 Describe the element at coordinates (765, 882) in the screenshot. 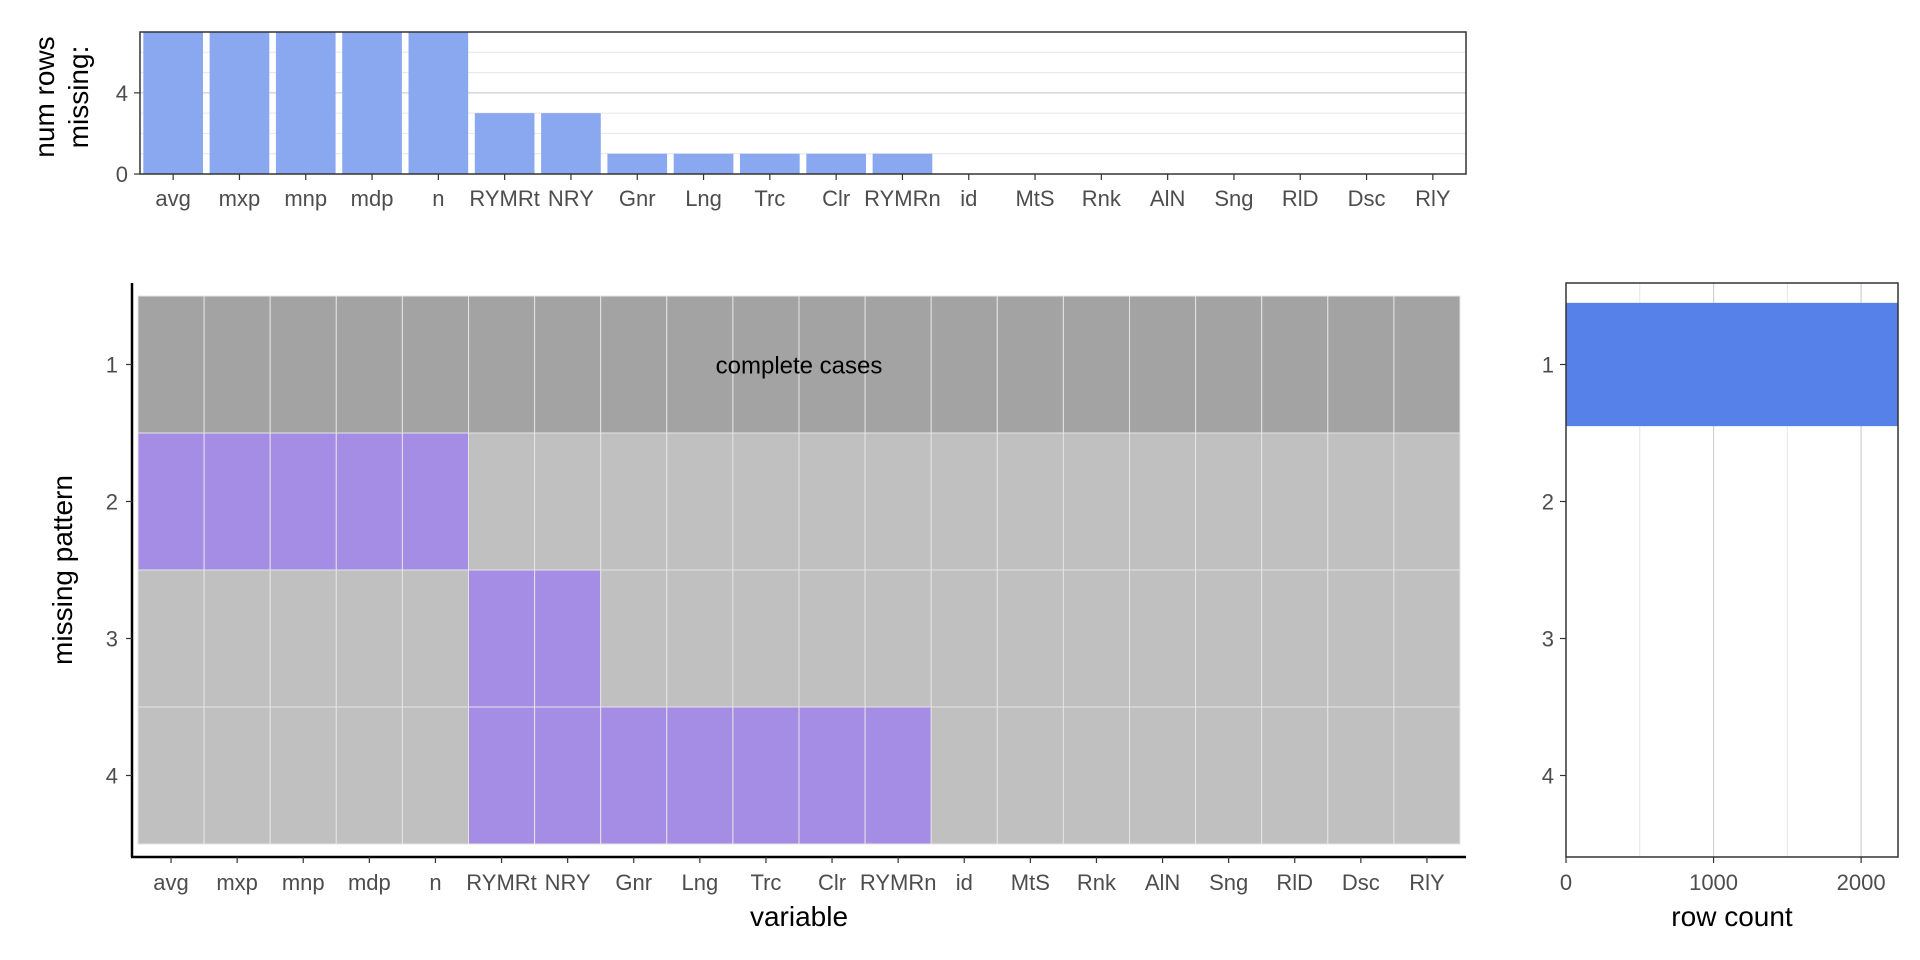

I see `main-x-tick-label: Trc` at that location.